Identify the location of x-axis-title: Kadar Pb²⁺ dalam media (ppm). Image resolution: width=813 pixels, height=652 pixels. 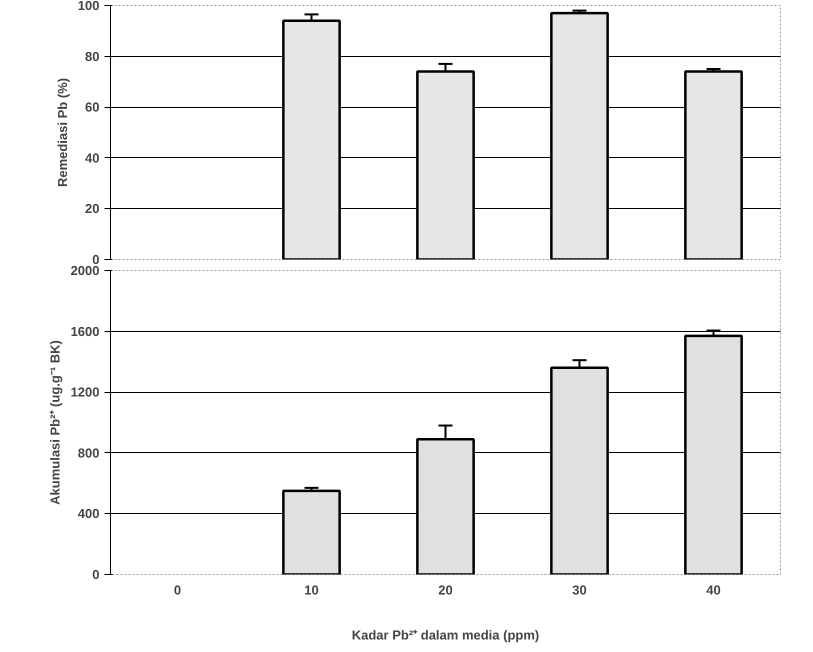
(446, 635).